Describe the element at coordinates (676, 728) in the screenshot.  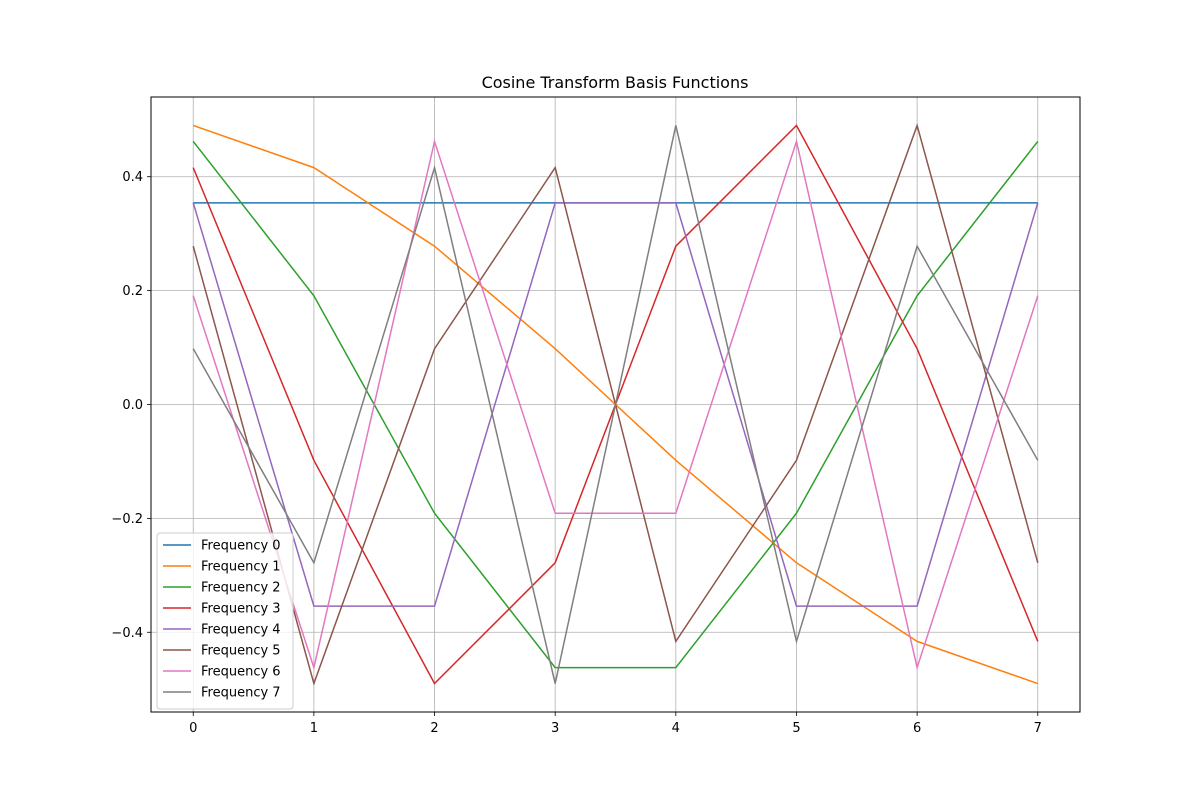
I see `x-tick-label: 4` at that location.